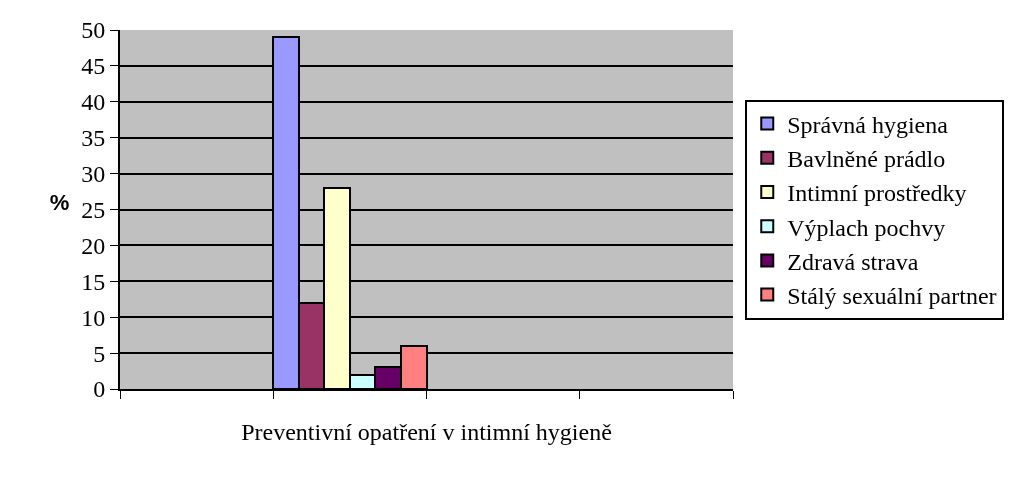  What do you see at coordinates (93, 102) in the screenshot?
I see `y-tick-label: 40` at bounding box center [93, 102].